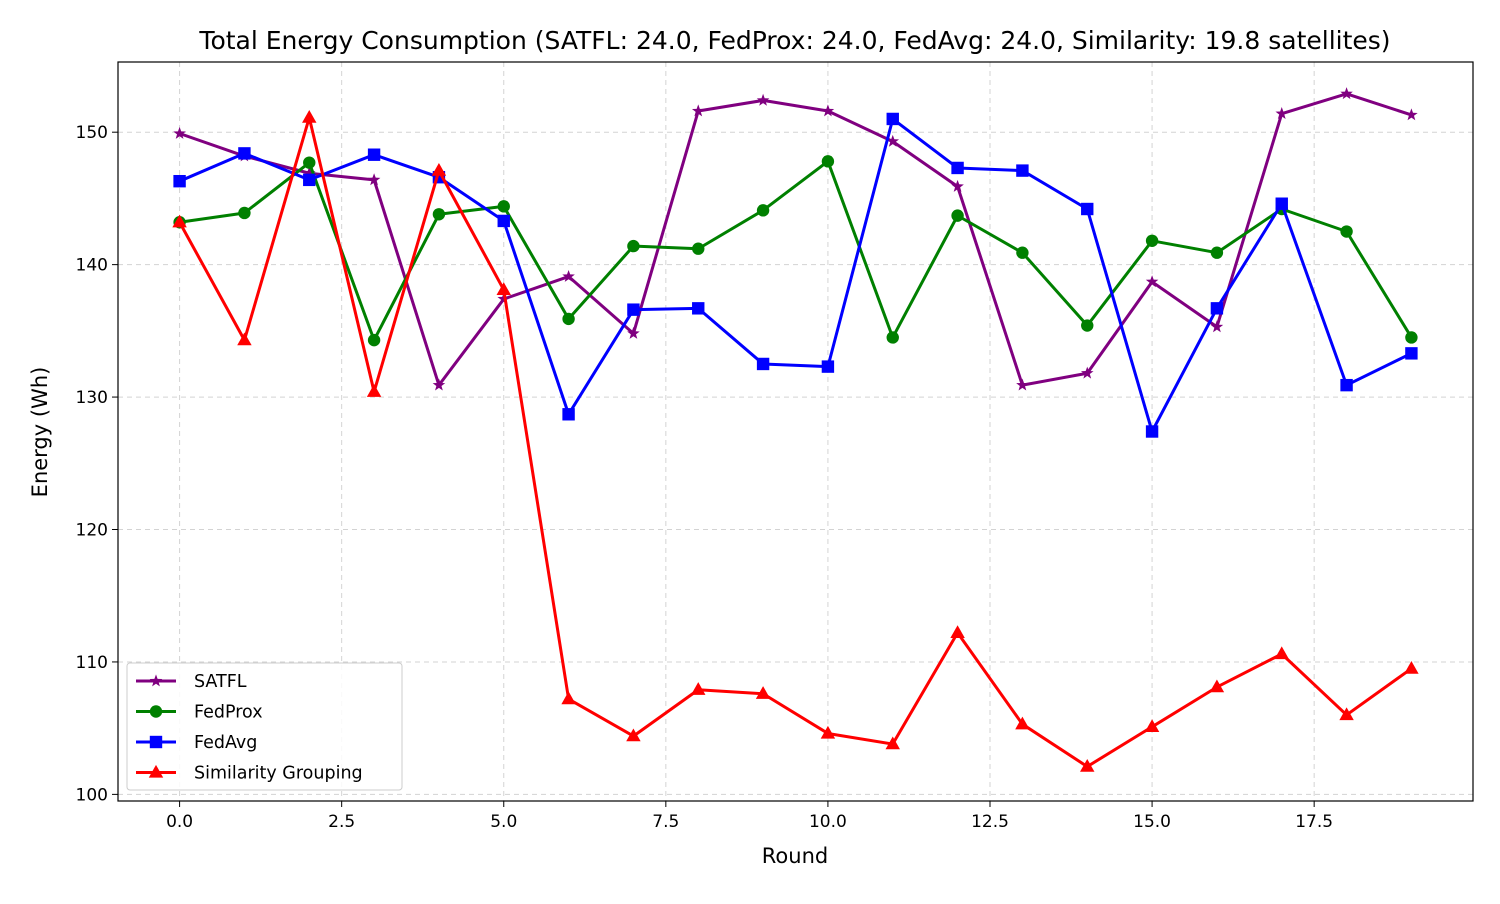 This screenshot has height=904, width=1500. What do you see at coordinates (92, 398) in the screenshot?
I see `y-tick-label: 130` at bounding box center [92, 398].